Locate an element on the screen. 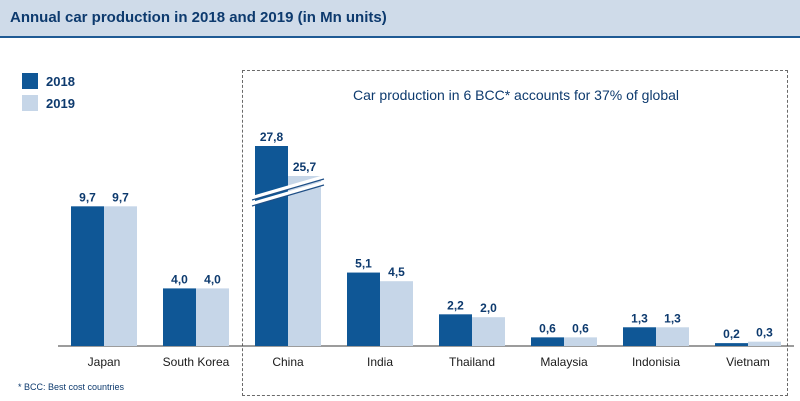 The image size is (800, 401). data-label-china-2019: 25,7 is located at coordinates (305, 167).